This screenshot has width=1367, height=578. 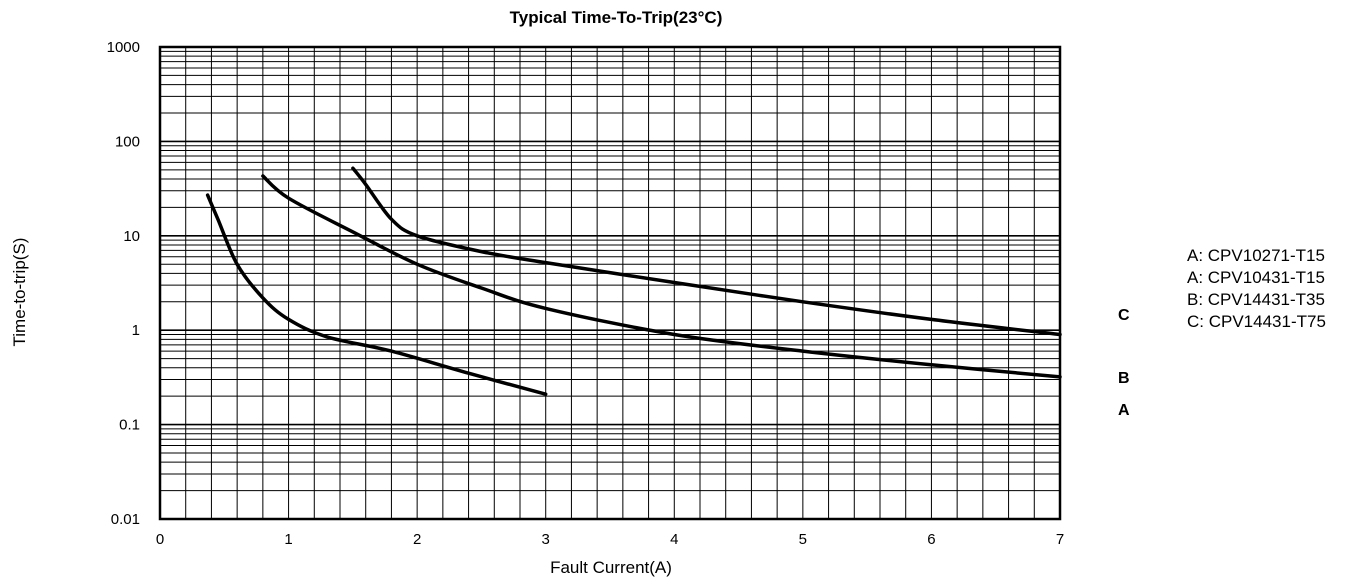 I want to click on x-axis-label: Fault Current(A), so click(x=611, y=567).